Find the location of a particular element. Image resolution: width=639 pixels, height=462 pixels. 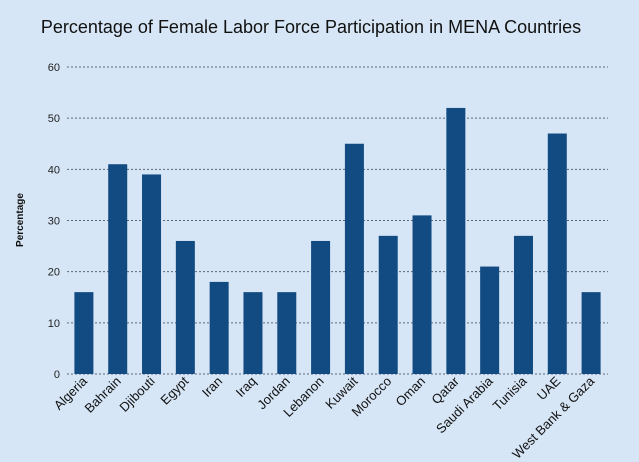

bar-west-bank-gaza is located at coordinates (591, 333).